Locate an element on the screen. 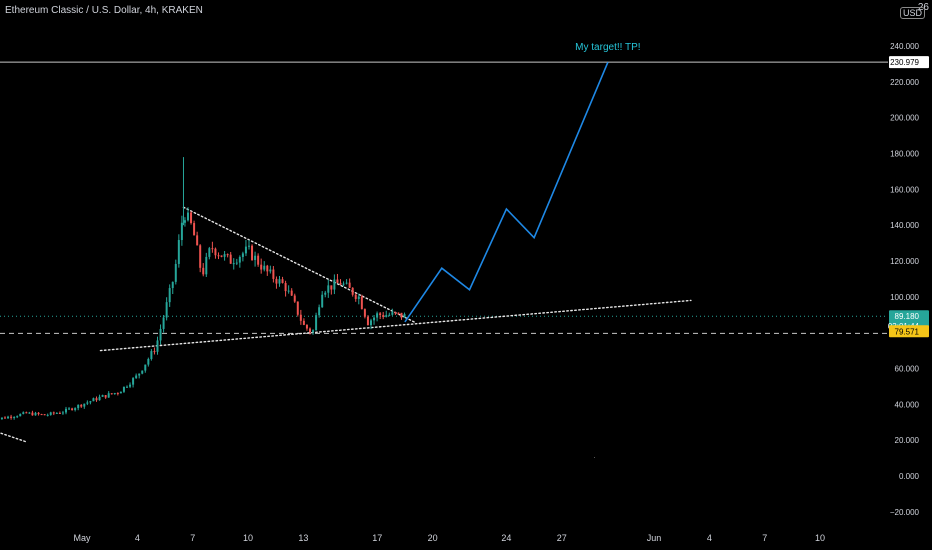  target-price-badge-bg is located at coordinates (909, 62).